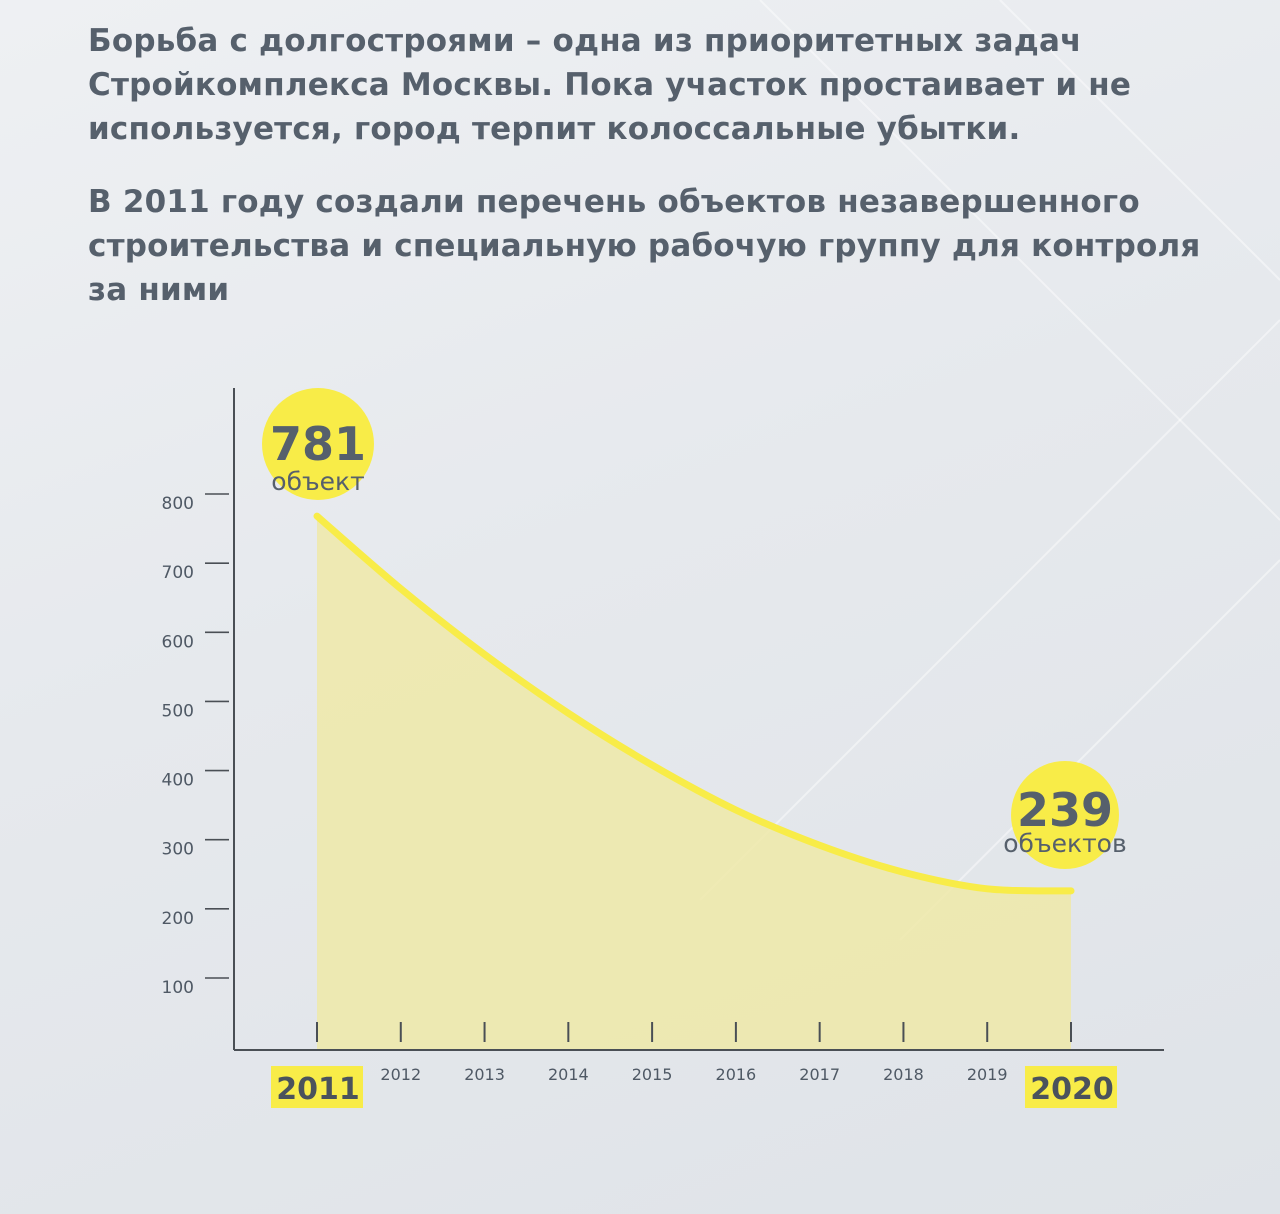 This screenshot has width=1280, height=1214. What do you see at coordinates (178, 988) in the screenshot?
I see `y-tick-label: 100` at bounding box center [178, 988].